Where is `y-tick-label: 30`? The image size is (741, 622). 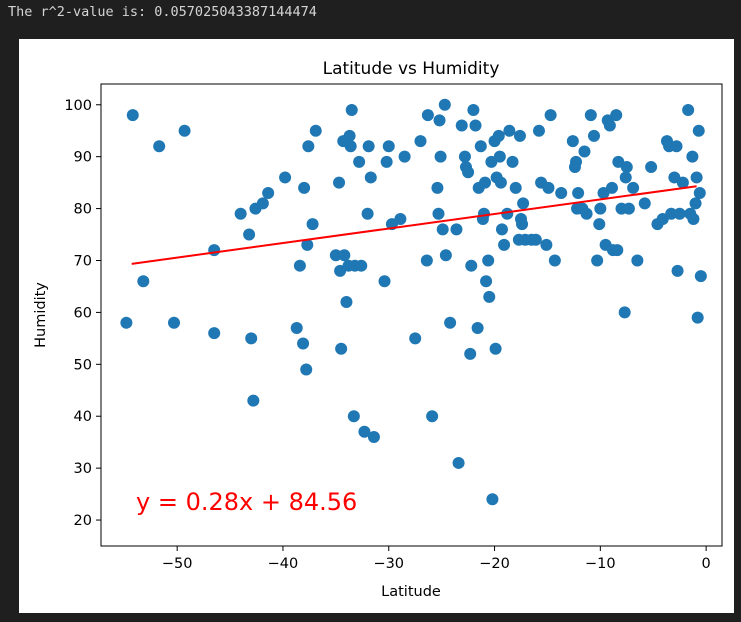 y-tick-label: 30 is located at coordinates (83, 469).